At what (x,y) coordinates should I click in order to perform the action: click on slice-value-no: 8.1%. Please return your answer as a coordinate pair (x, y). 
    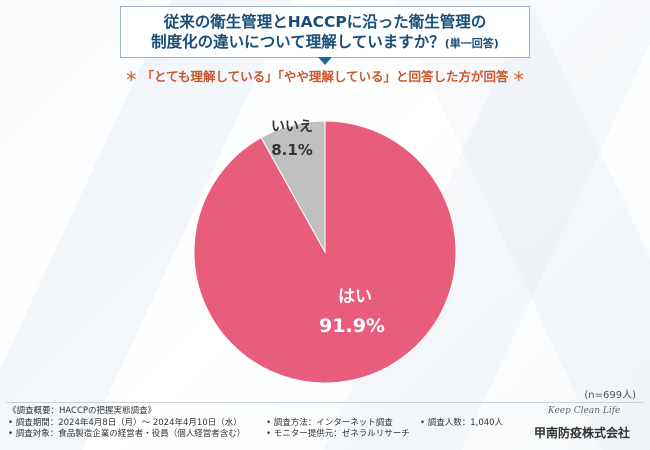
    Looking at the image, I should click on (292, 150).